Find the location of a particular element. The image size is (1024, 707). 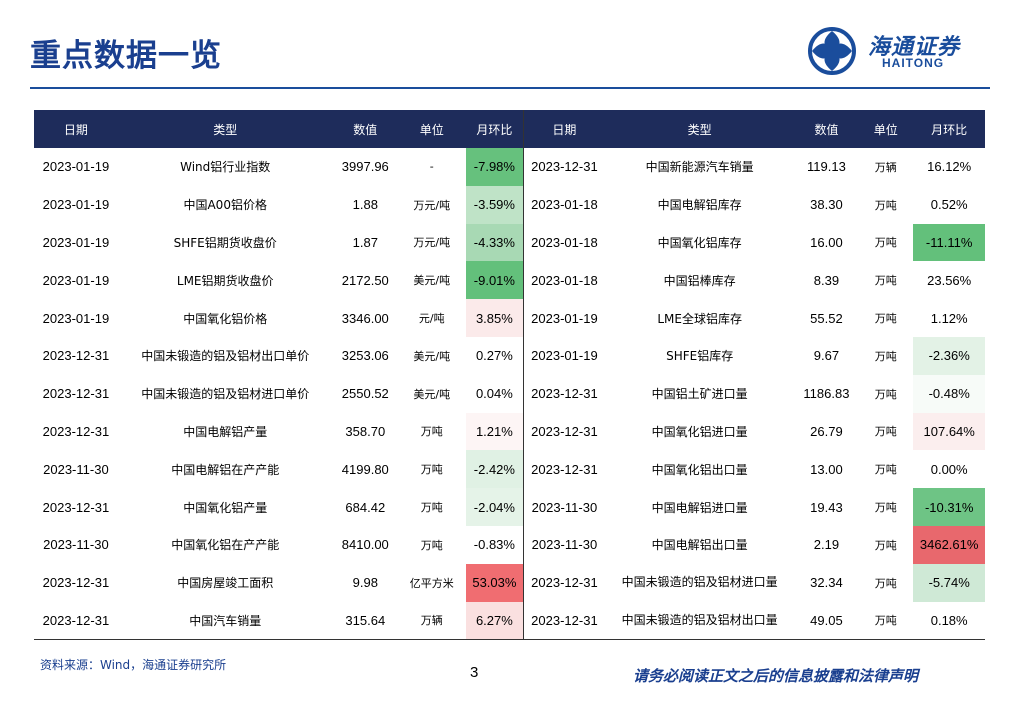

cell-type: SHFE铝期货收盘价 is located at coordinates (225, 242).